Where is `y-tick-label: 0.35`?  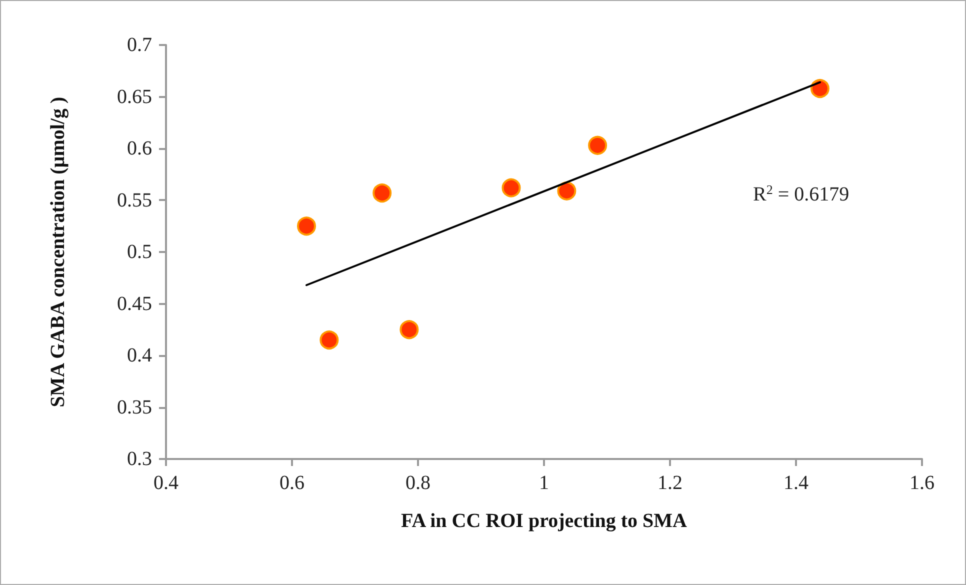 y-tick-label: 0.35 is located at coordinates (134, 407).